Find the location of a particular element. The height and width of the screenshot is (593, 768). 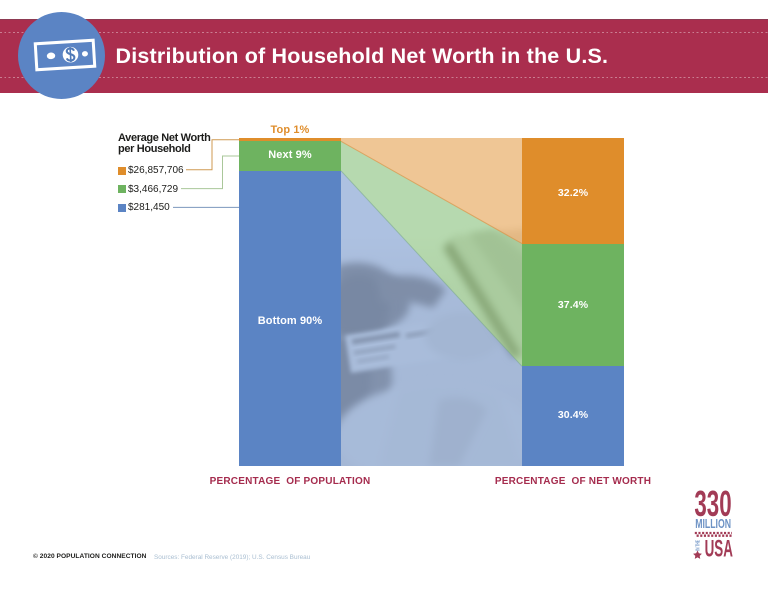

svg-text: USA is located at coordinates (719, 548).